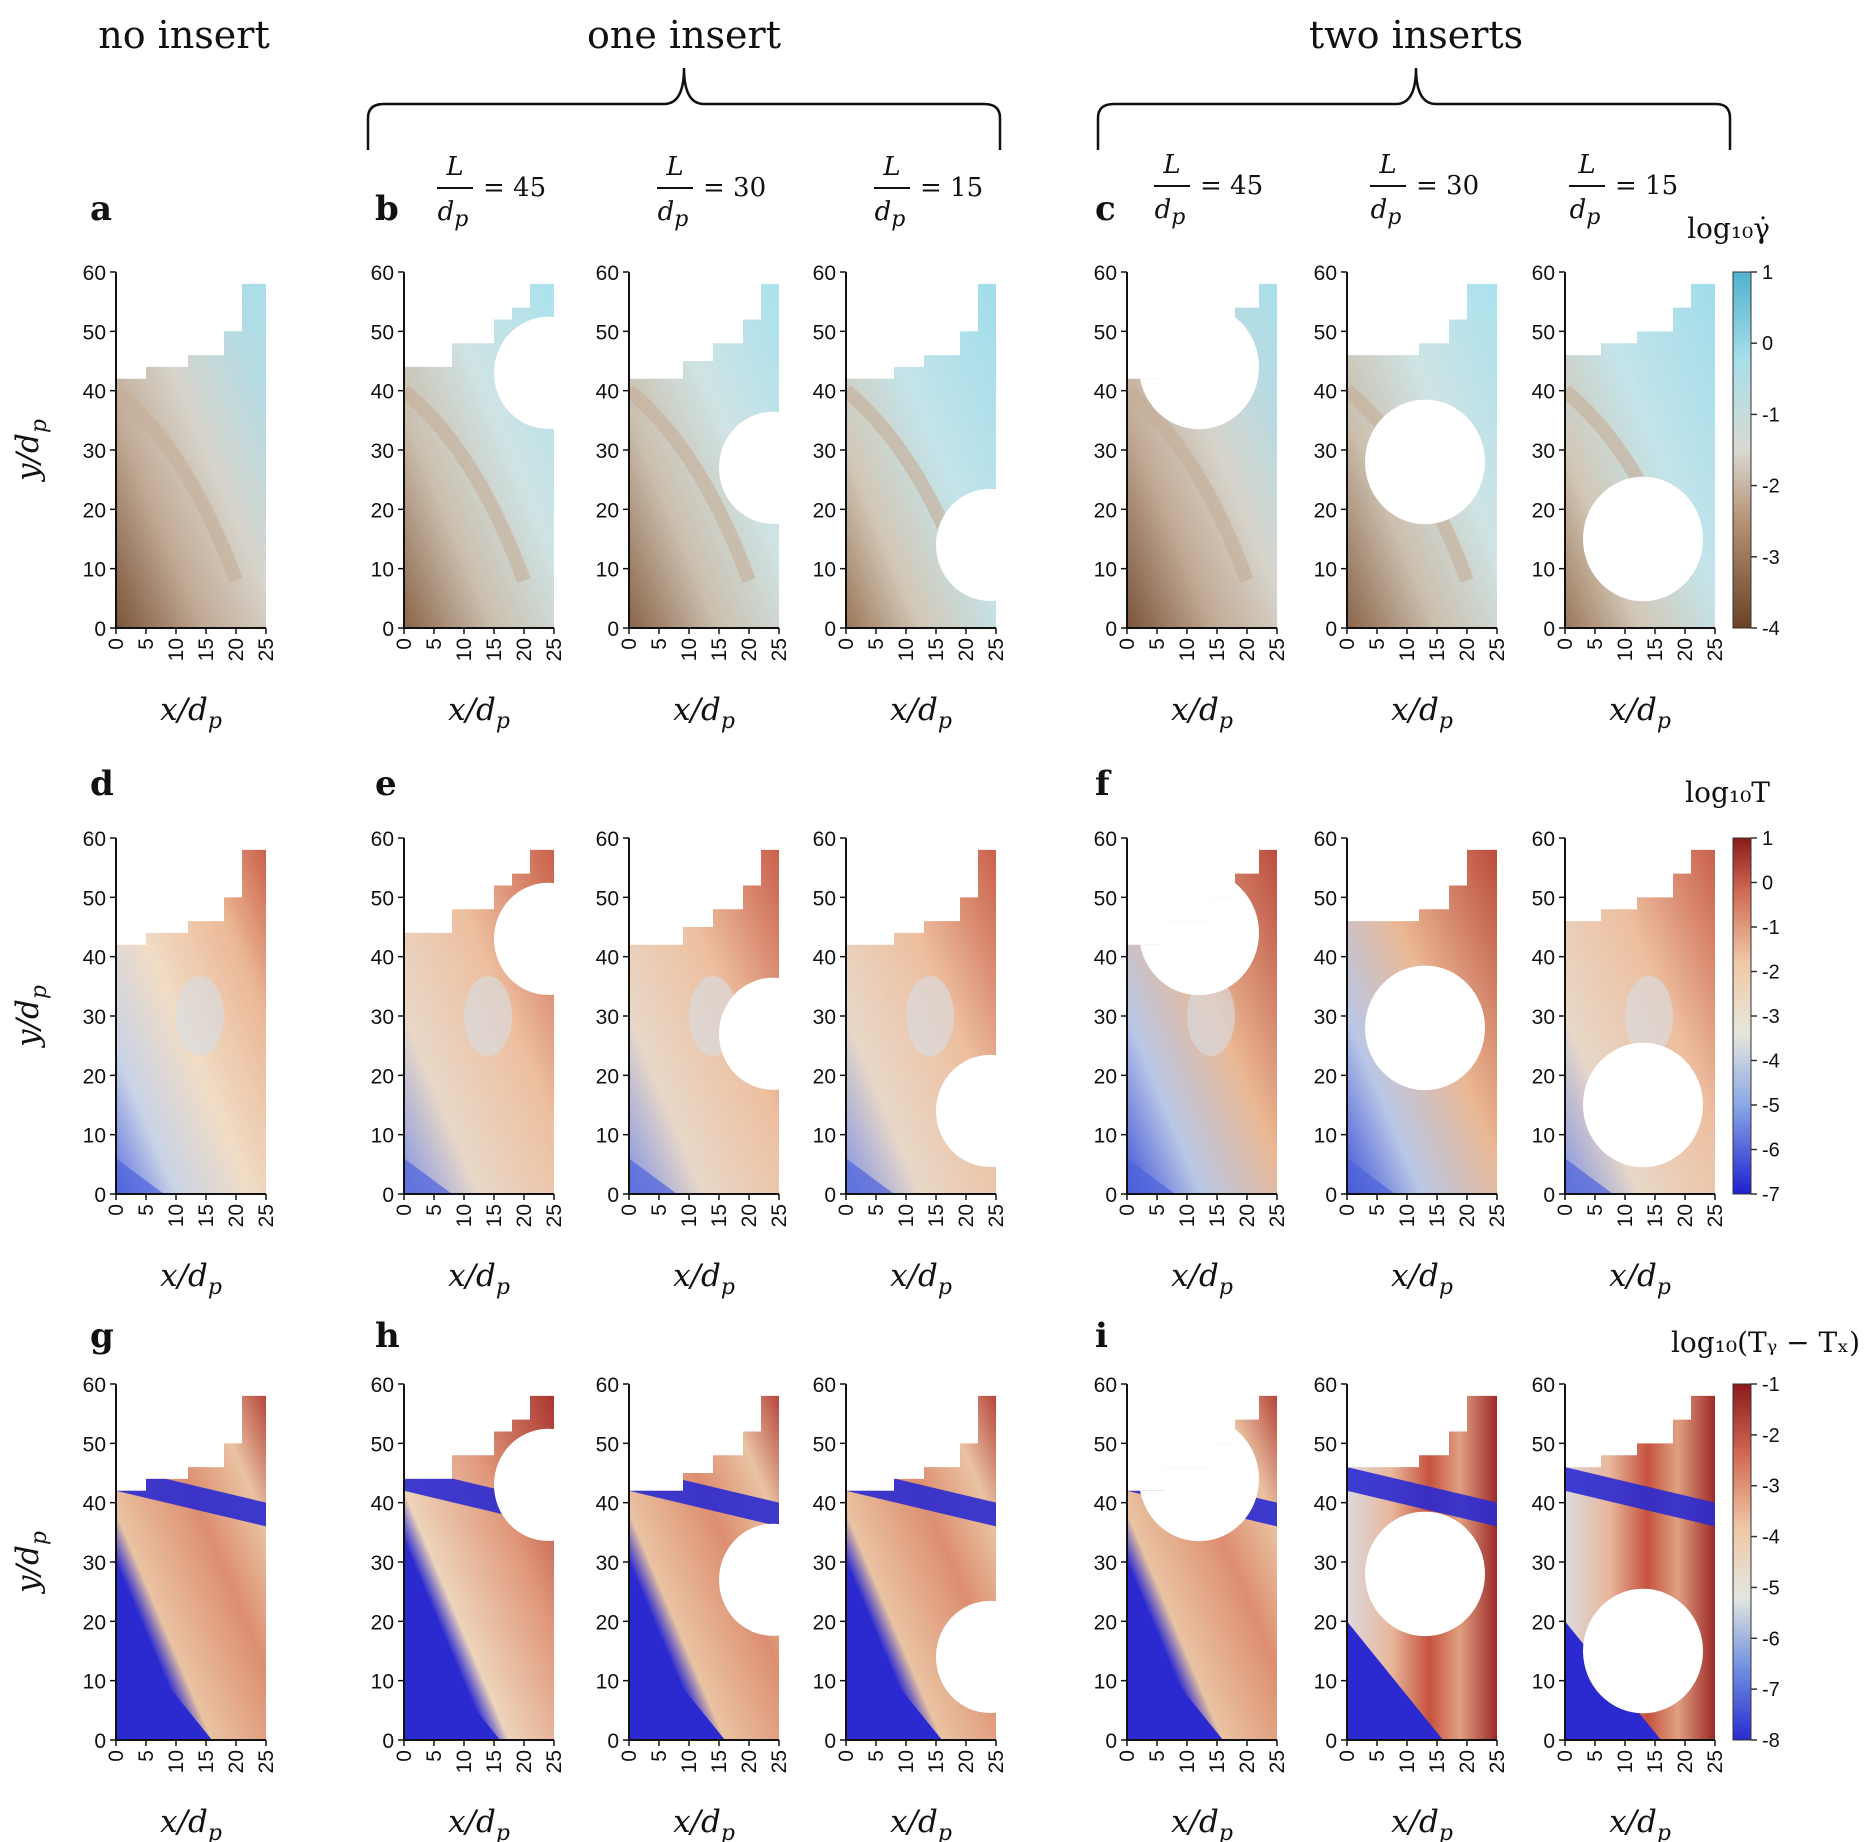 The height and width of the screenshot is (1842, 1874). I want to click on ratio-num: L, so click(1387, 165).